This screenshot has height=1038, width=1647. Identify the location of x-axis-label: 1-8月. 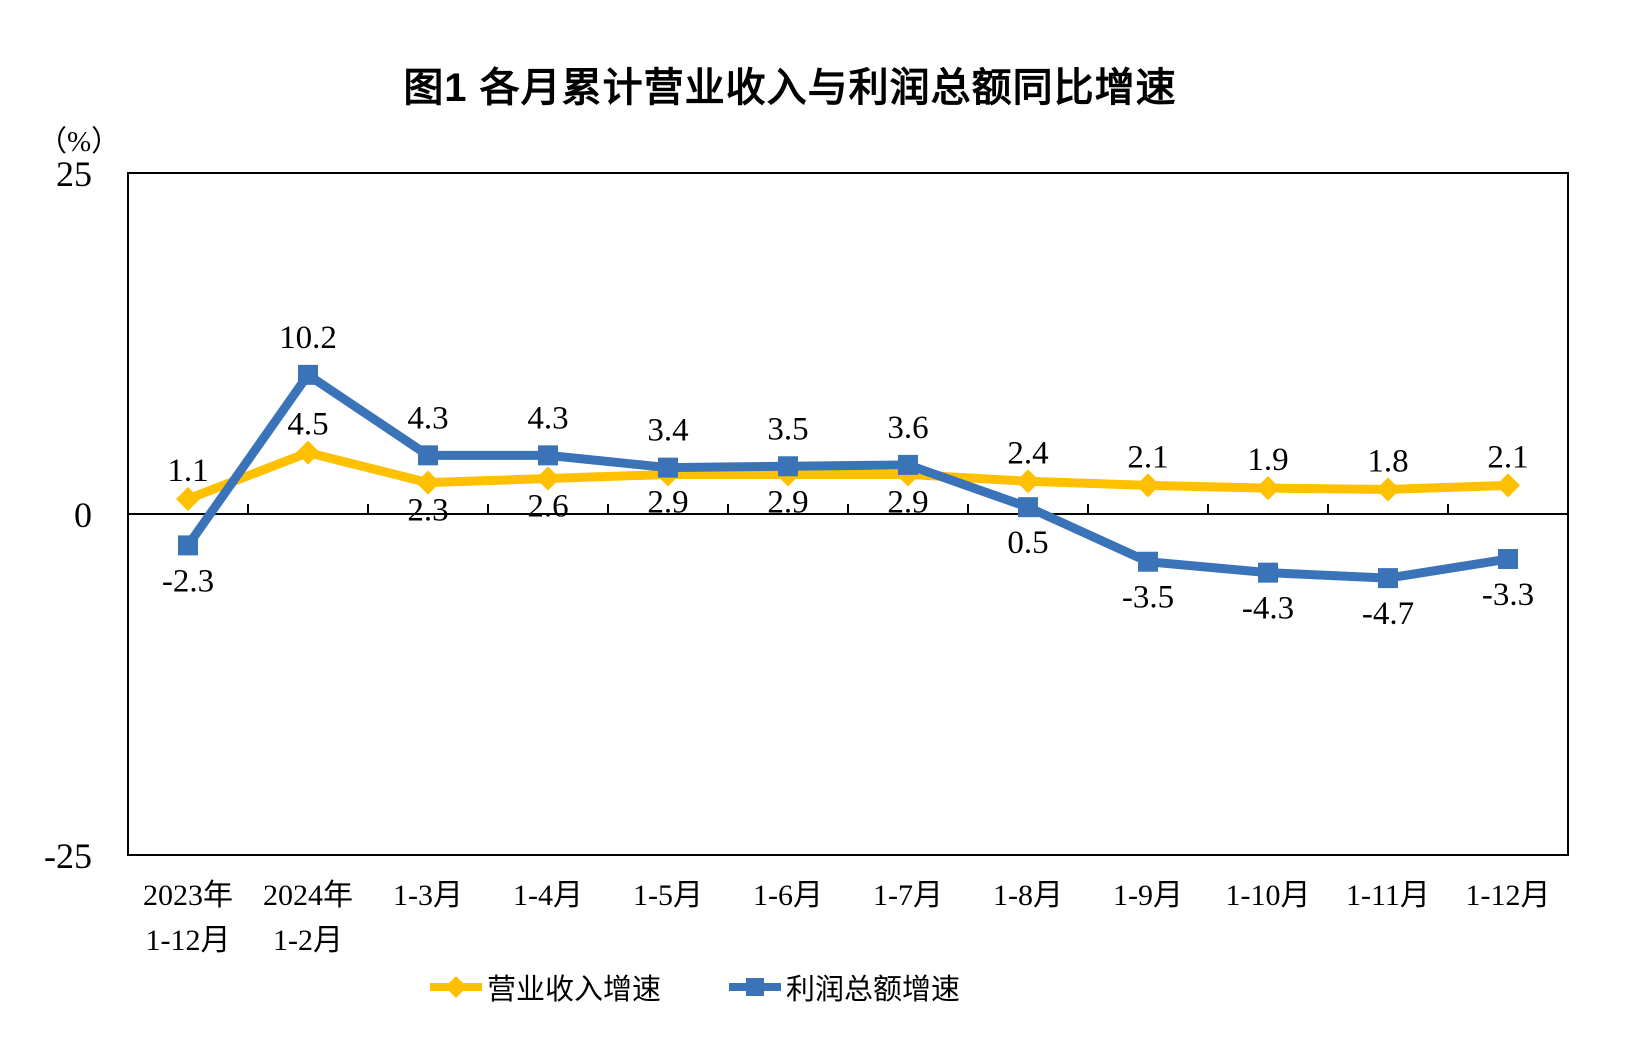
(1028, 895).